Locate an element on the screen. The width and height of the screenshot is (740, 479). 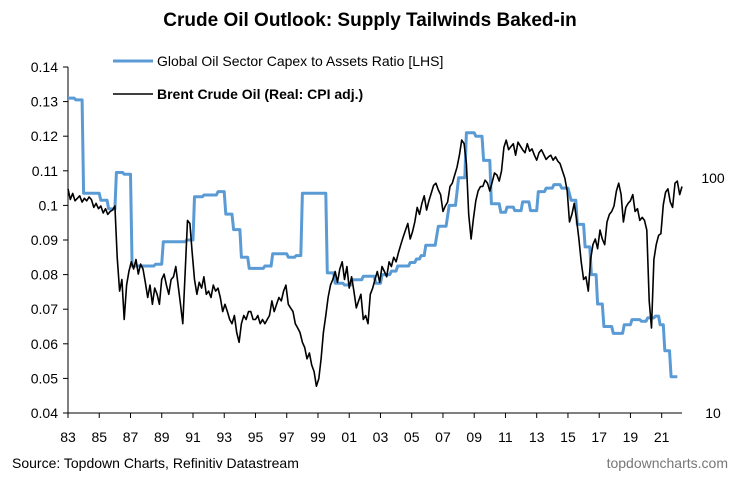
x-tick-label: 11 is located at coordinates (505, 437).